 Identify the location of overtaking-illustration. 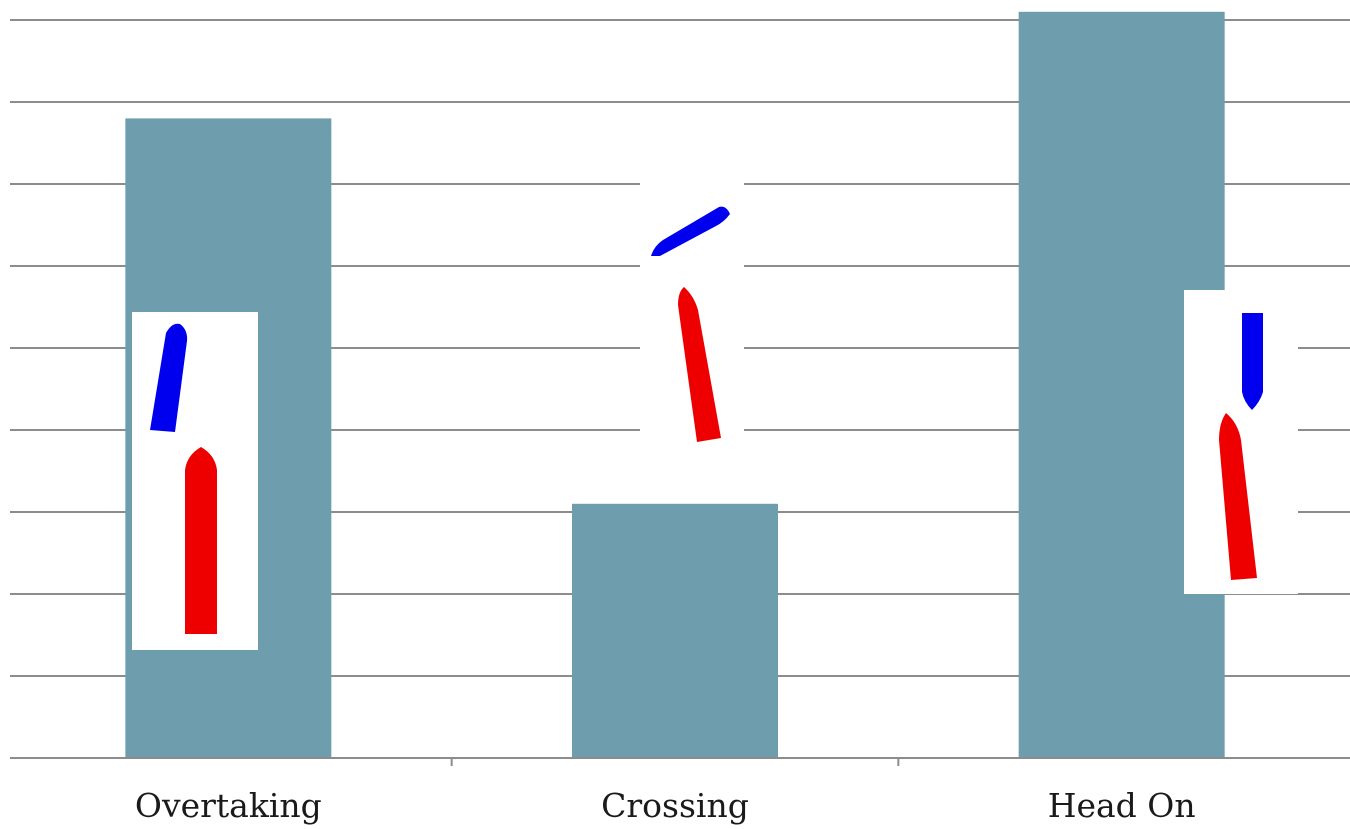
(195, 481).